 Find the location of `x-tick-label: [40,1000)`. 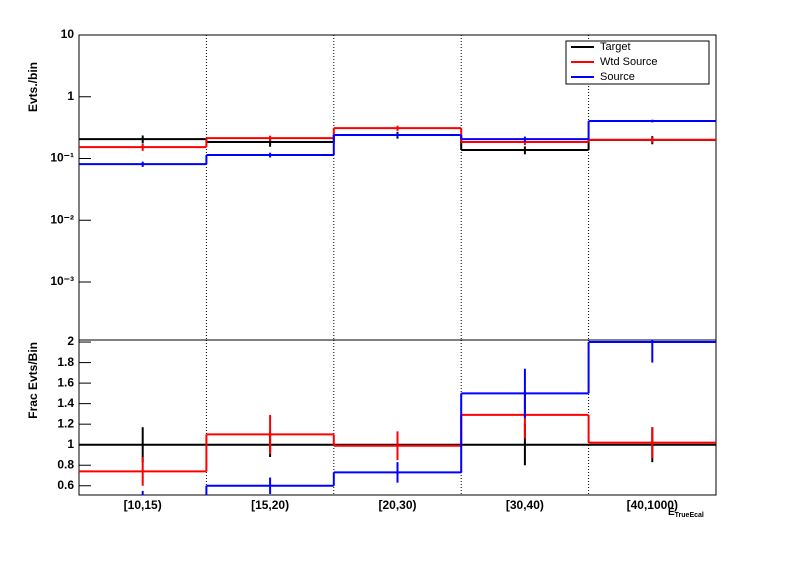

x-tick-label: [40,1000) is located at coordinates (652, 505).